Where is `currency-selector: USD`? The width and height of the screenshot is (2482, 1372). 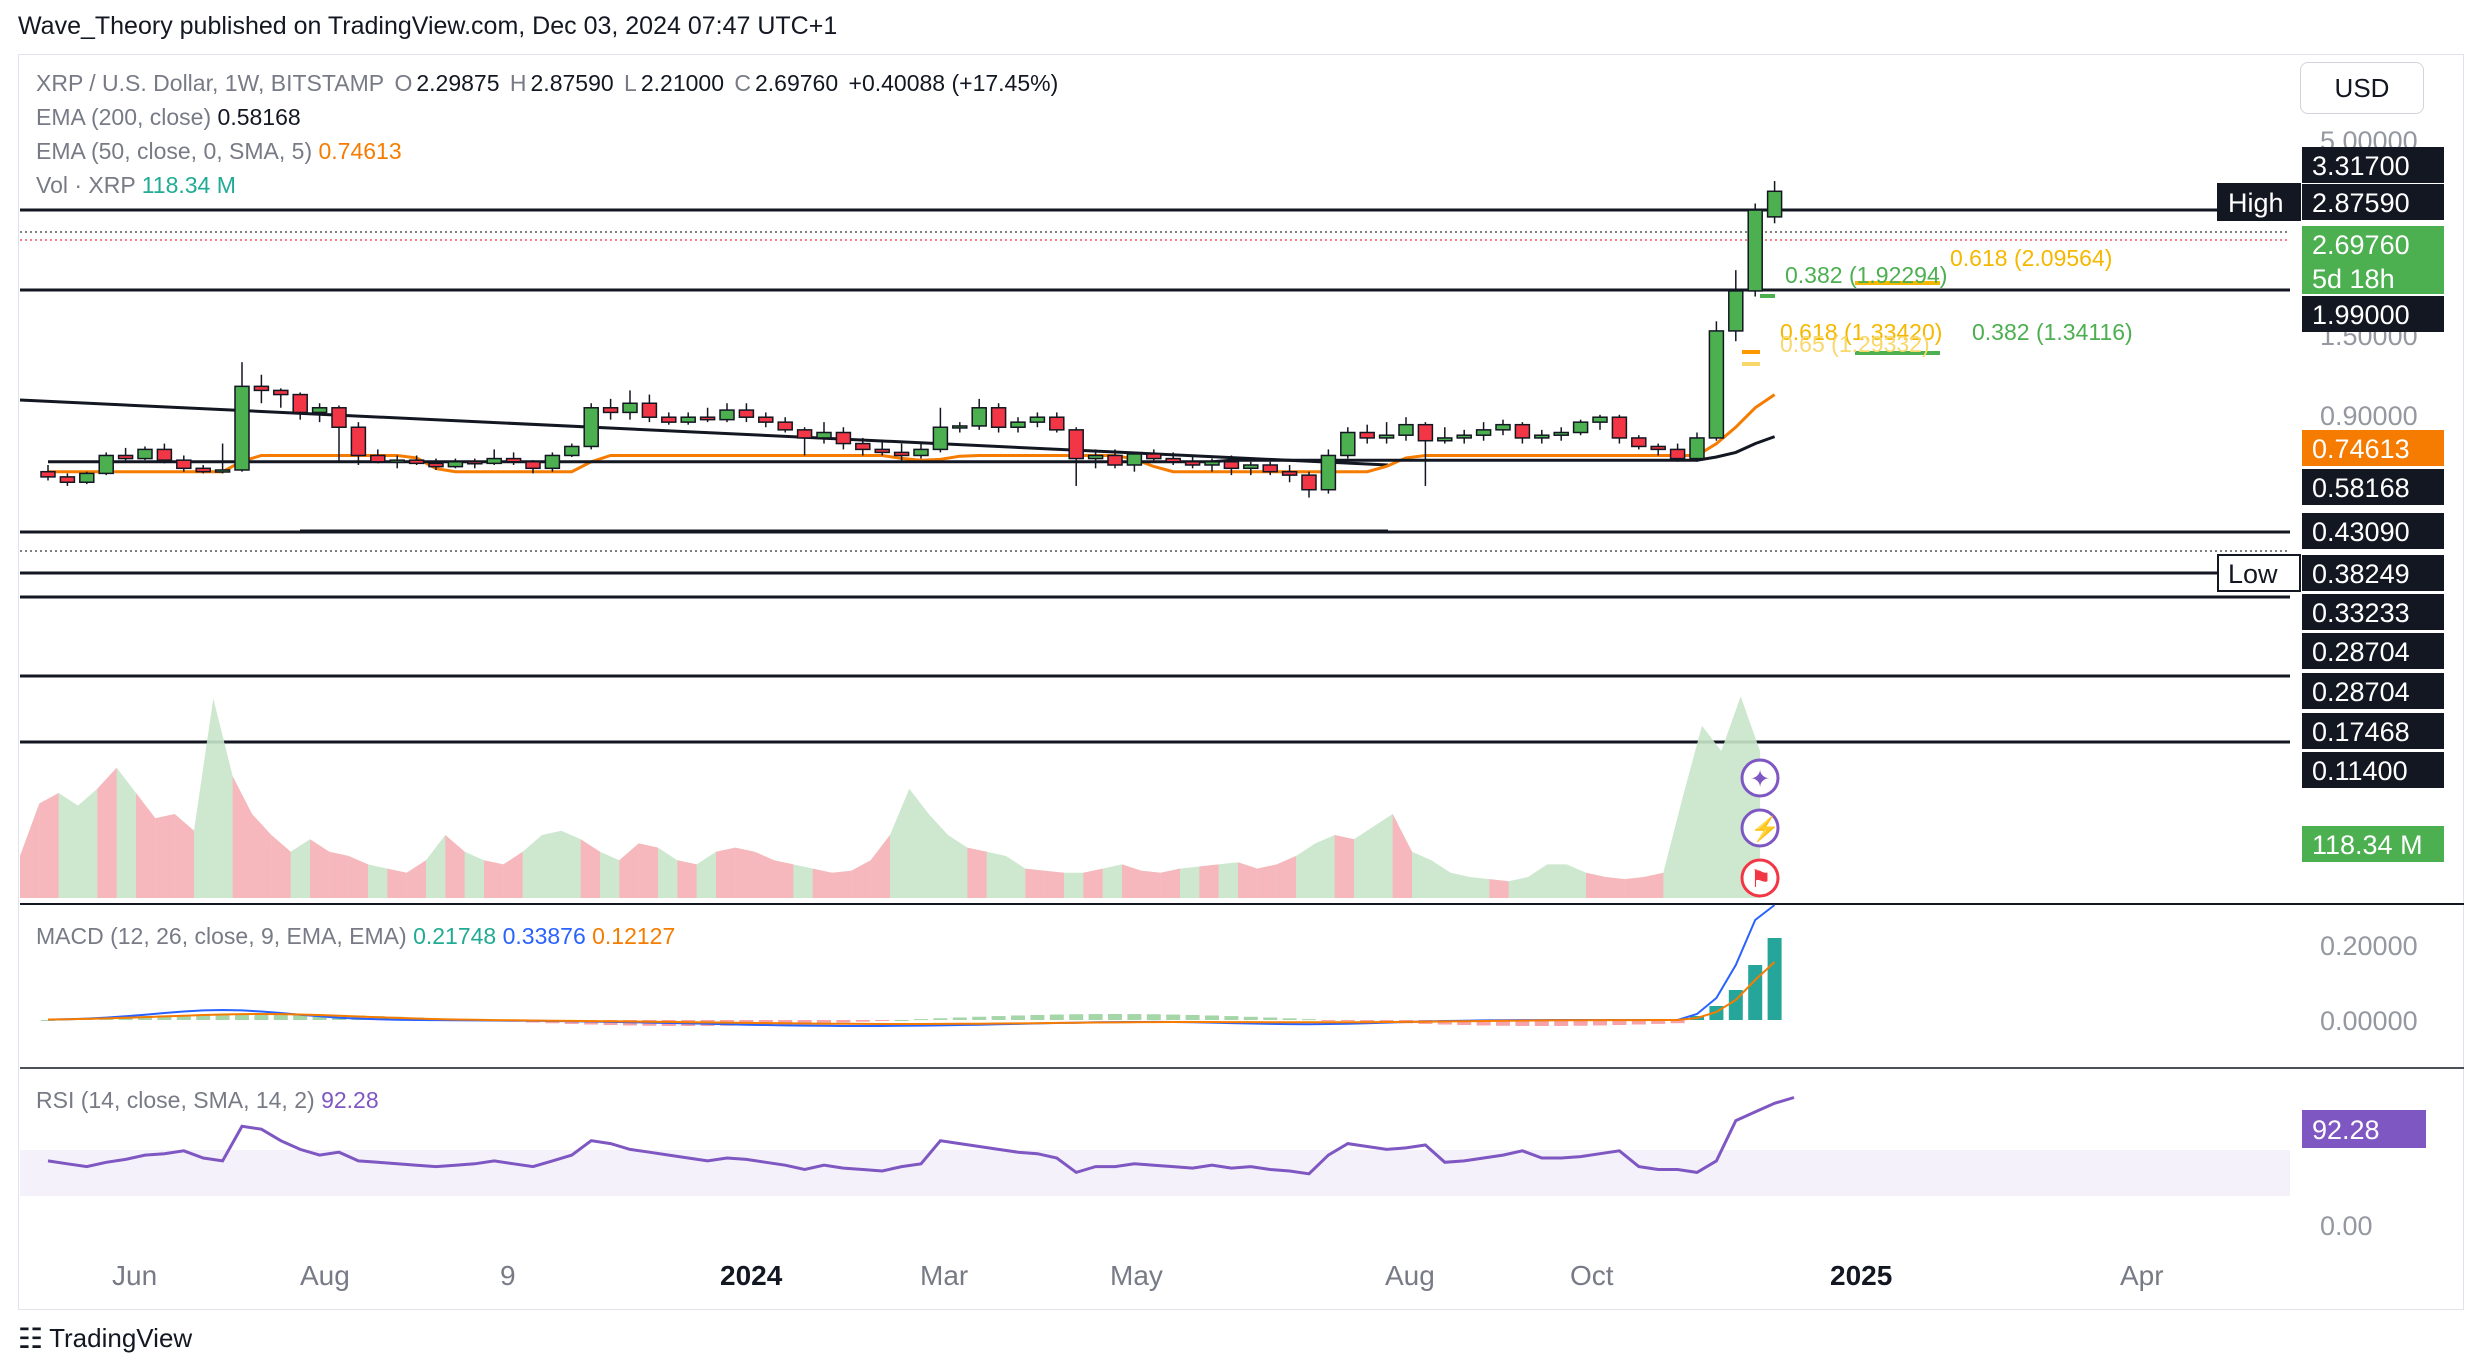 currency-selector: USD is located at coordinates (2362, 88).